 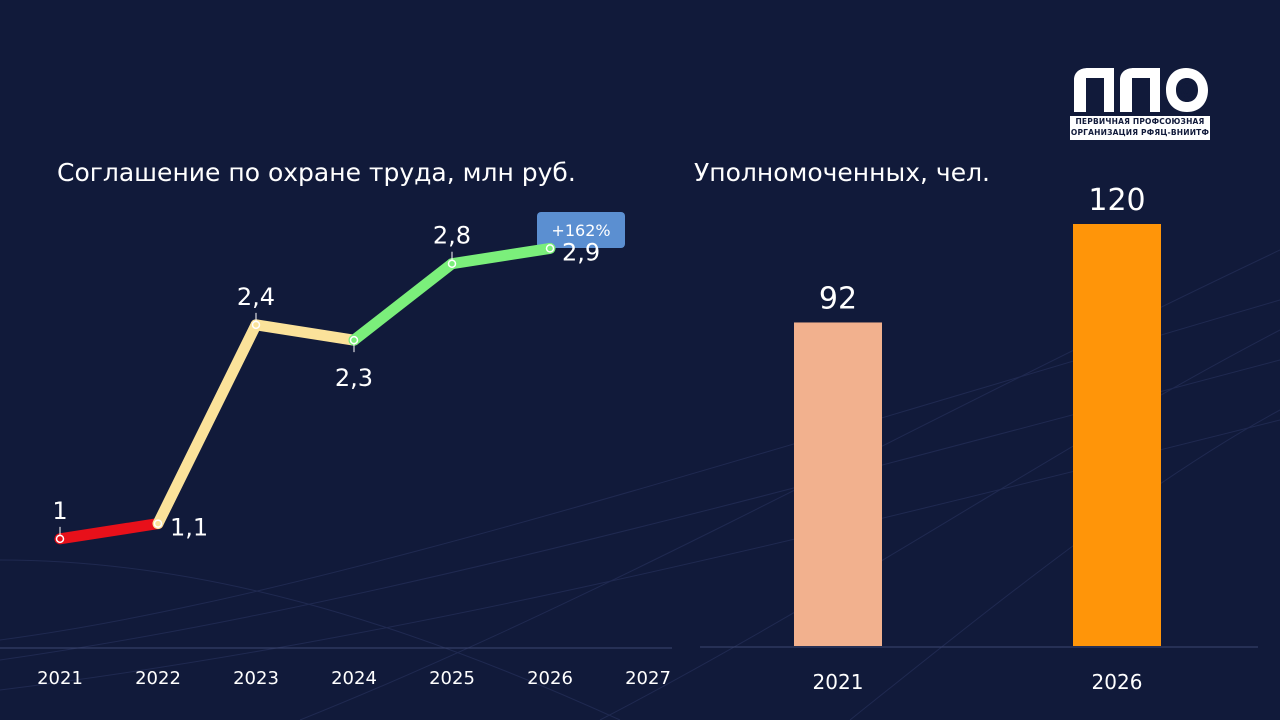 What do you see at coordinates (158, 678) in the screenshot?
I see `x-tick-label: 2022` at bounding box center [158, 678].